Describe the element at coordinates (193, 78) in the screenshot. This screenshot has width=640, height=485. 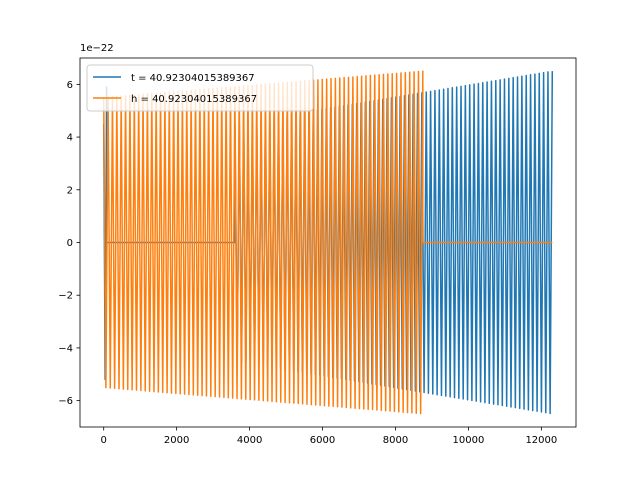
I see `legend-entry-label: t = 40.92304015389367` at that location.